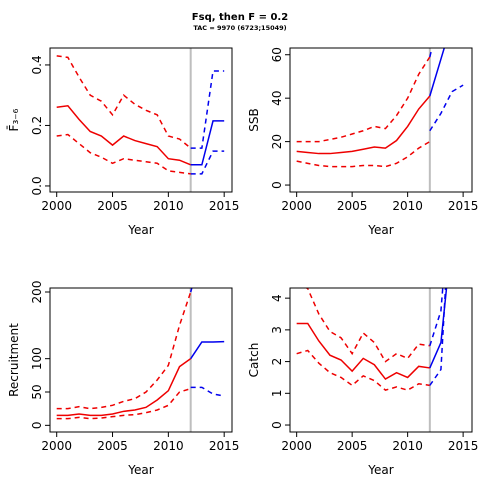 Image resolution: width=480 pixels, height=480 pixels. I want to click on y-tick-label: 4, so click(277, 298).